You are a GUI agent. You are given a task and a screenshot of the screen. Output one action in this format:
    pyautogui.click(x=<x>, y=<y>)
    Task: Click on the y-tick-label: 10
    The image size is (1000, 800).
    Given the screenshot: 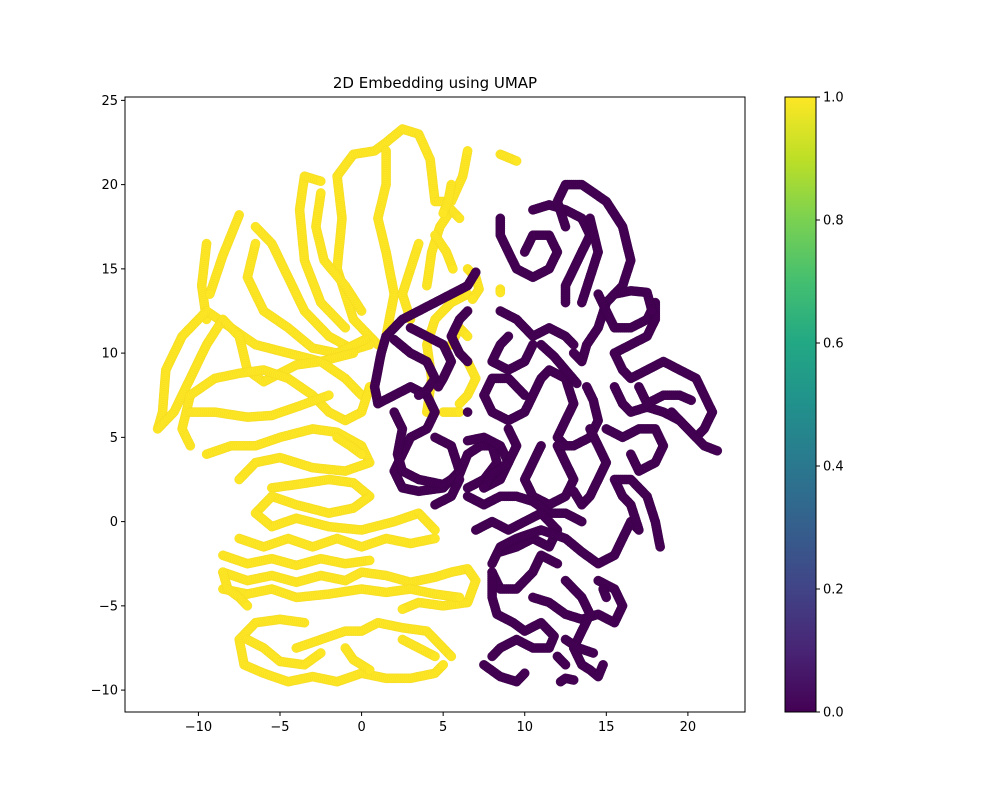 What is the action you would take?
    pyautogui.click(x=109, y=354)
    